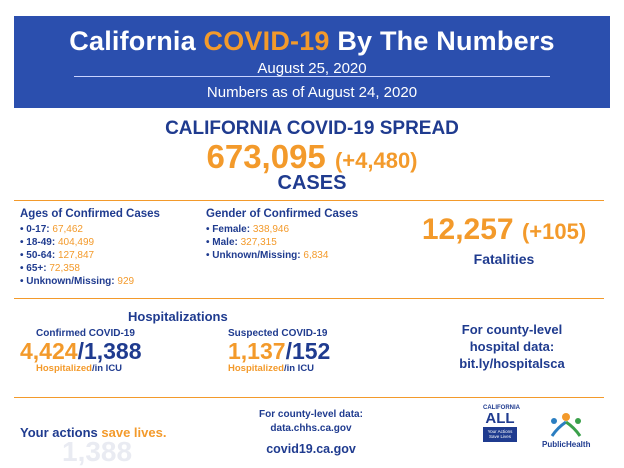 Image resolution: width=624 pixels, height=468 pixels. I want to click on gender-value: 338,946, so click(271, 229).